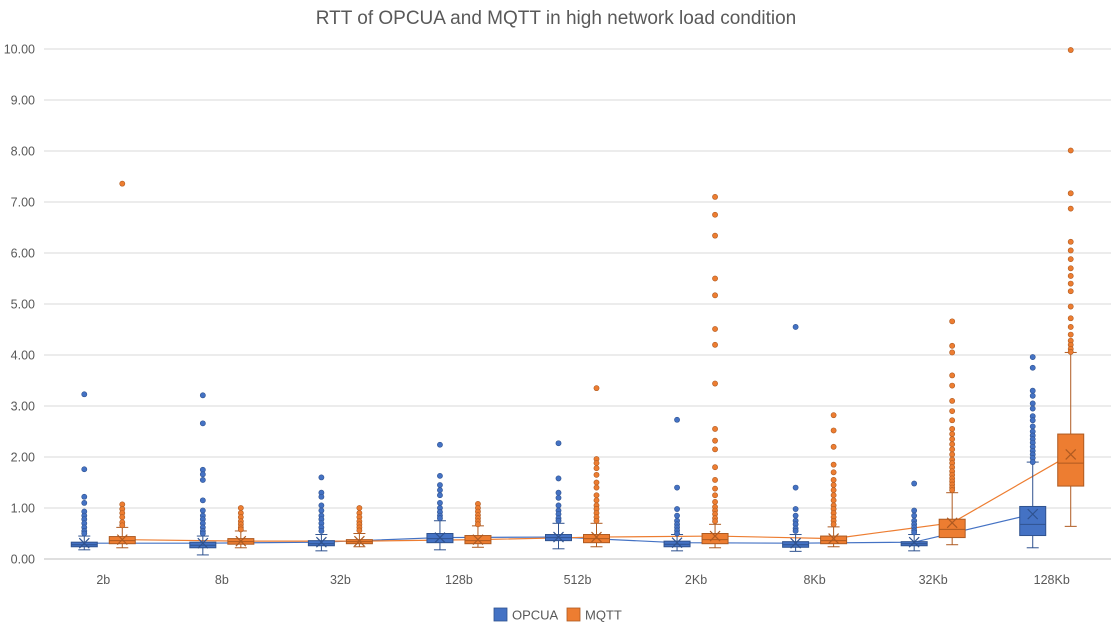 The width and height of the screenshot is (1111, 642). What do you see at coordinates (23, 203) in the screenshot?
I see `y-tick-label: 7.00` at bounding box center [23, 203].